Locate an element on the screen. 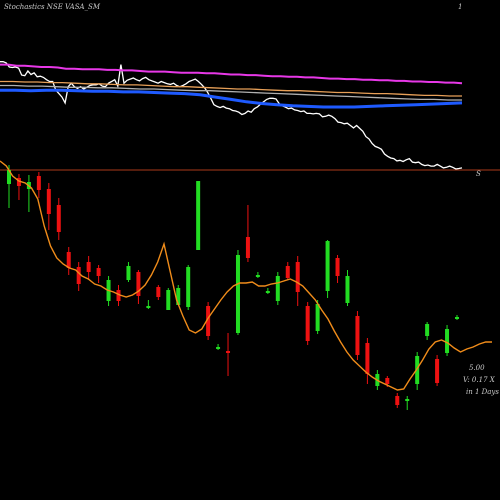 The image size is (500, 500). price-label: 5.00 is located at coordinates (477, 368).